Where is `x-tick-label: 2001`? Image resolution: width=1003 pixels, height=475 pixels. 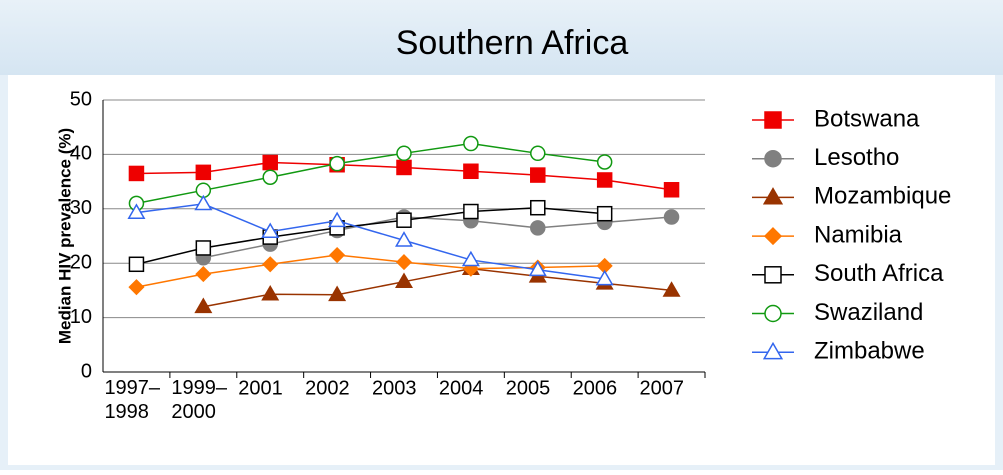
x-tick-label: 2001 is located at coordinates (260, 388).